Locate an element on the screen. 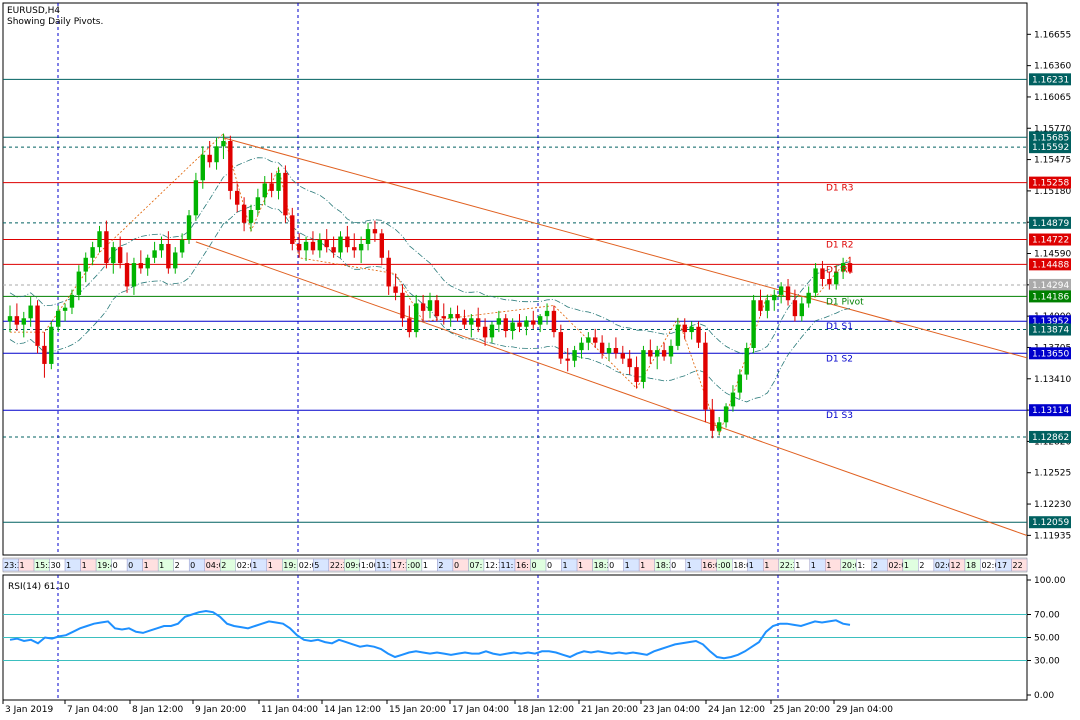  rsi-levels is located at coordinates (515, 637).